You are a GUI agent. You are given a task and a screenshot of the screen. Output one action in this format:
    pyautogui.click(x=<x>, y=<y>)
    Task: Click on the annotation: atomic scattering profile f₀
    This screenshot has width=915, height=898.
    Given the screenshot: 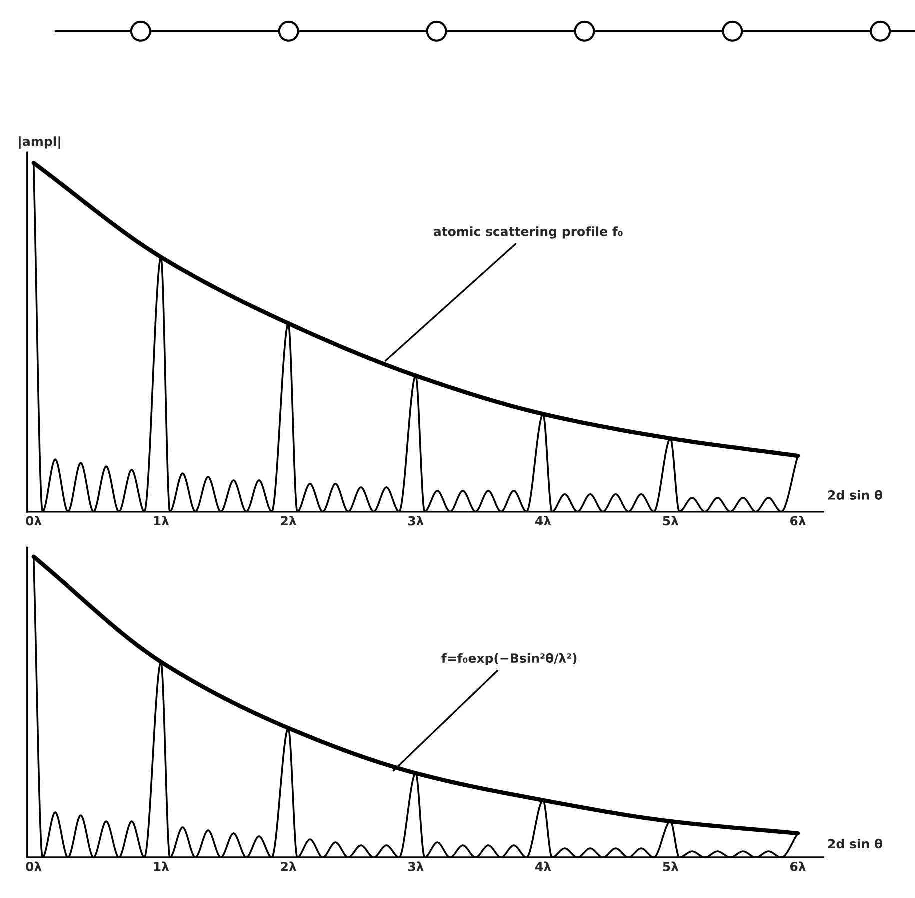 What is the action you would take?
    pyautogui.click(x=528, y=232)
    